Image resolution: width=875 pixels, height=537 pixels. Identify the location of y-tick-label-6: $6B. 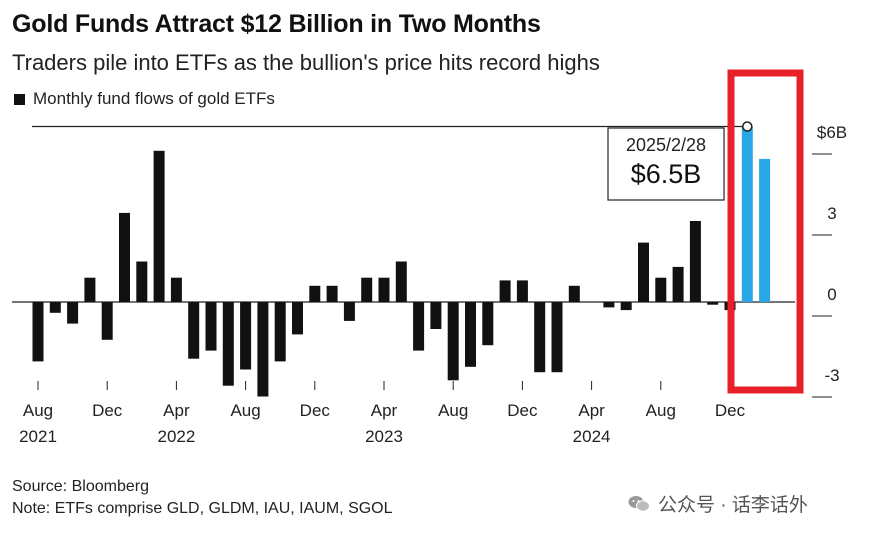
(832, 132).